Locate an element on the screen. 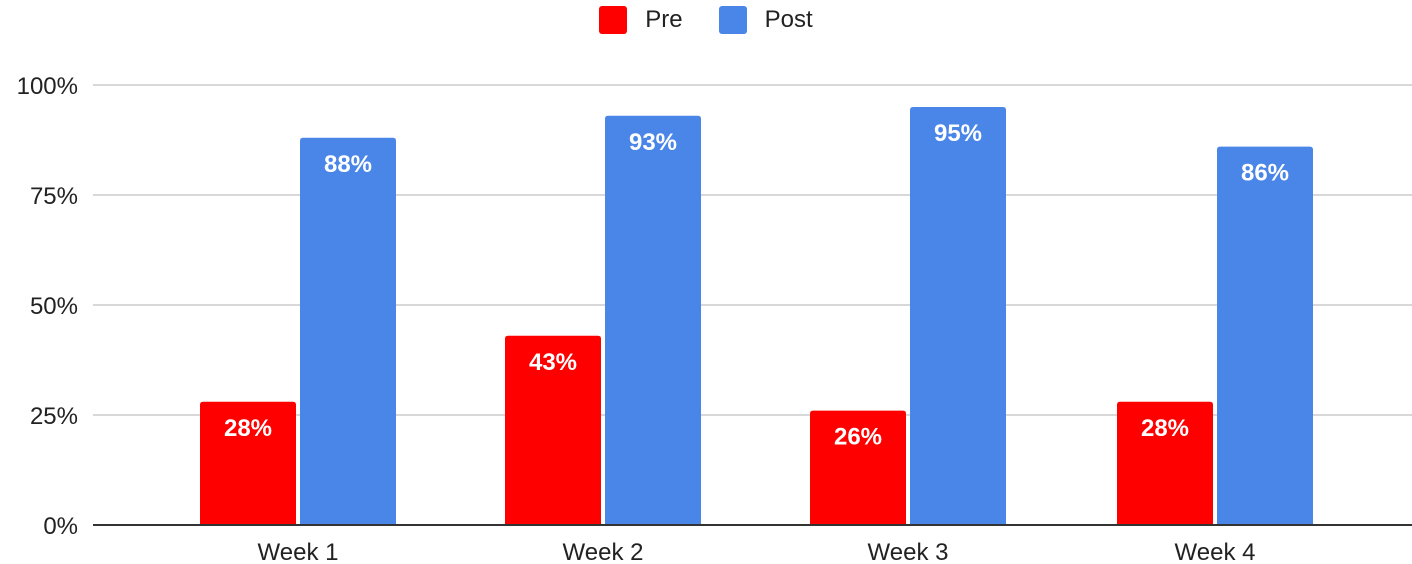  x-axis-ticks: Week 1 Week 2 Week 3 Week 4 is located at coordinates (757, 551).